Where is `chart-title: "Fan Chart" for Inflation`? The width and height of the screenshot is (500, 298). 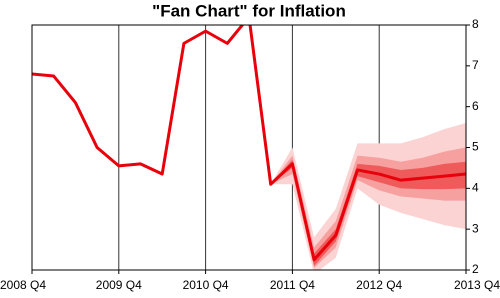 chart-title: "Fan Chart" for Inflation is located at coordinates (249, 10).